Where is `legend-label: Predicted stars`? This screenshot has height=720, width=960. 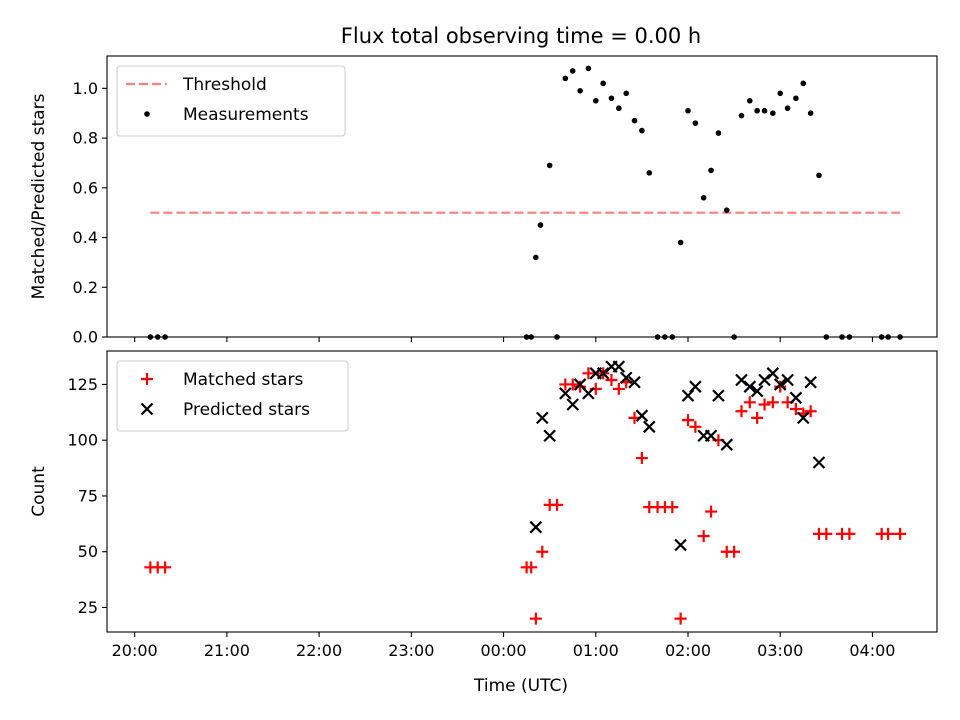 legend-label: Predicted stars is located at coordinates (246, 410).